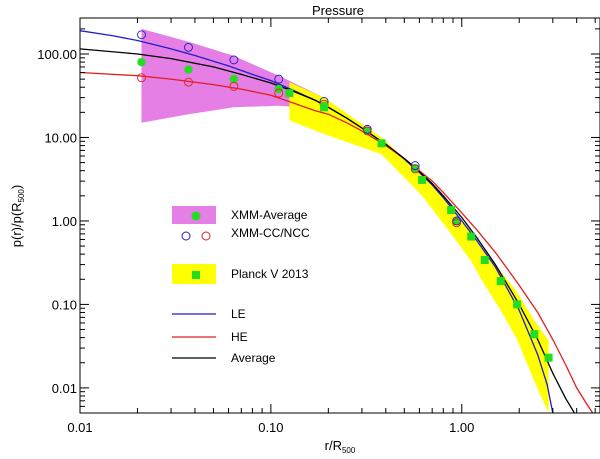 This screenshot has width=600, height=459. What do you see at coordinates (461, 427) in the screenshot?
I see `x-tick-label: 1.00` at bounding box center [461, 427].